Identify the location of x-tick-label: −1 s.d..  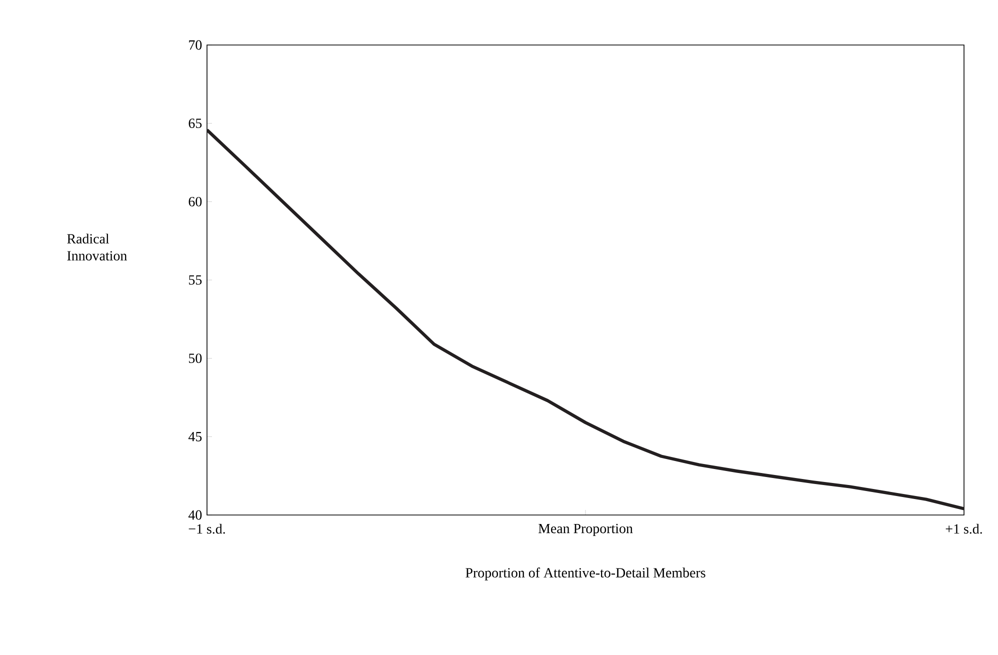
(206, 529).